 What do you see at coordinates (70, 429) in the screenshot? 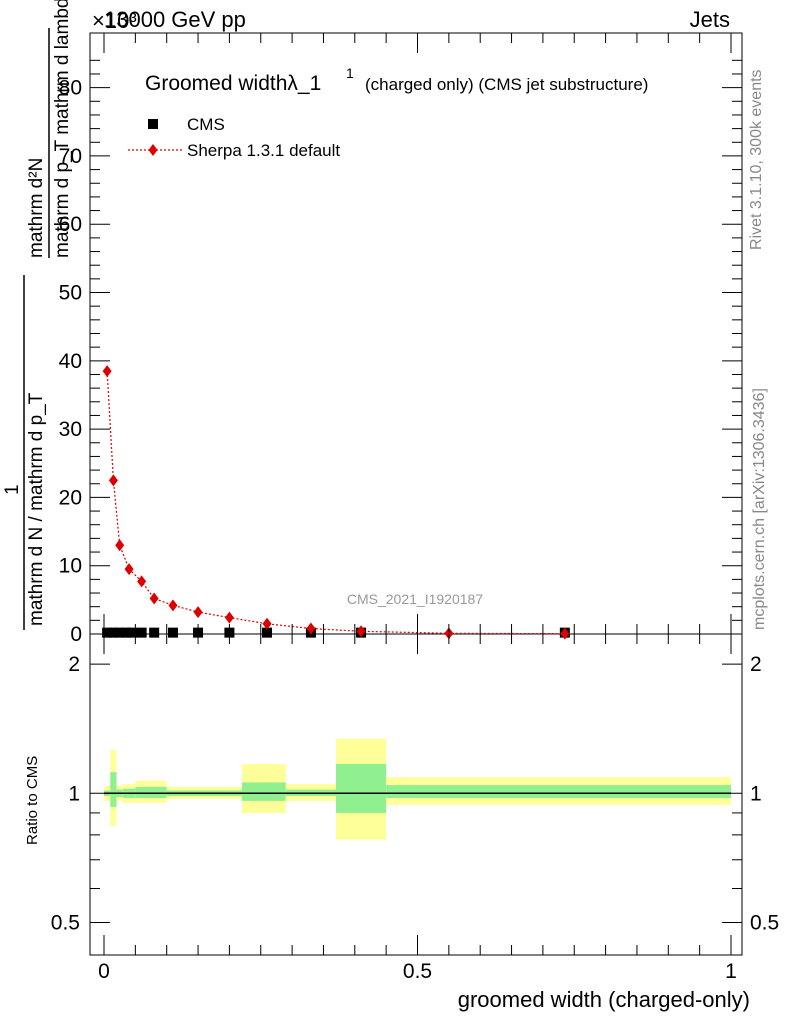
I see `y-tick-label: 30` at bounding box center [70, 429].